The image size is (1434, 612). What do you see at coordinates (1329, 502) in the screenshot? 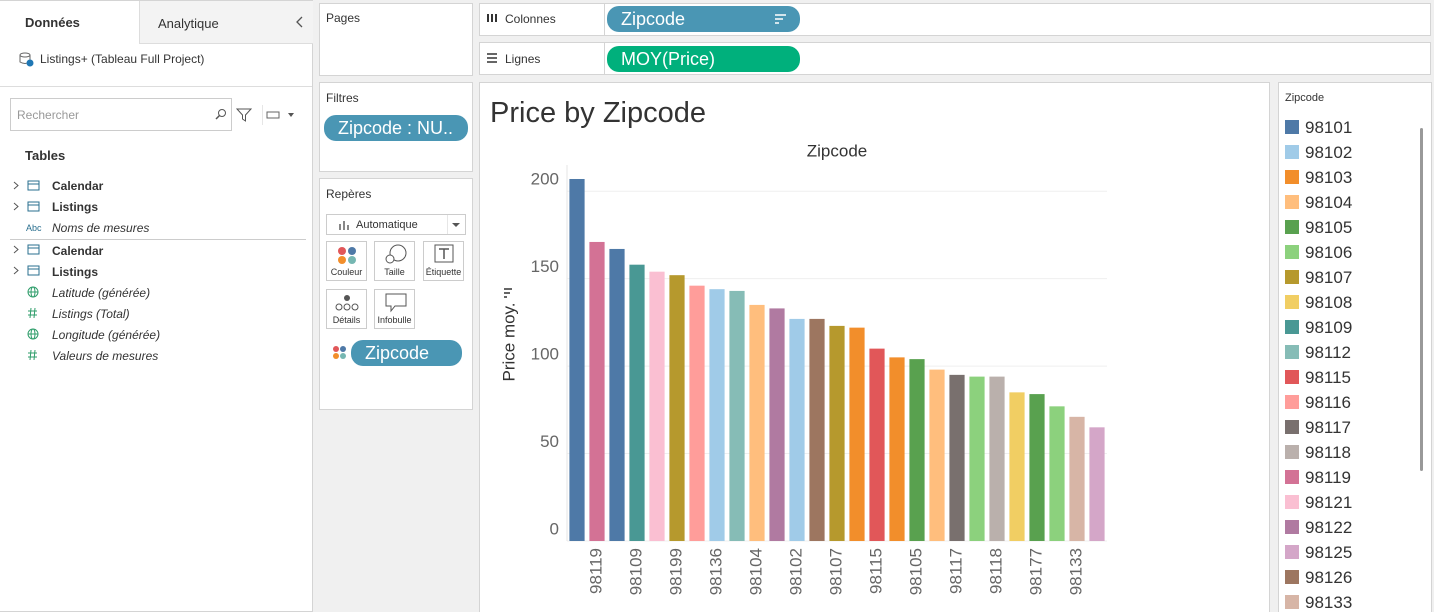
I see `legend-label: 98121` at bounding box center [1329, 502].